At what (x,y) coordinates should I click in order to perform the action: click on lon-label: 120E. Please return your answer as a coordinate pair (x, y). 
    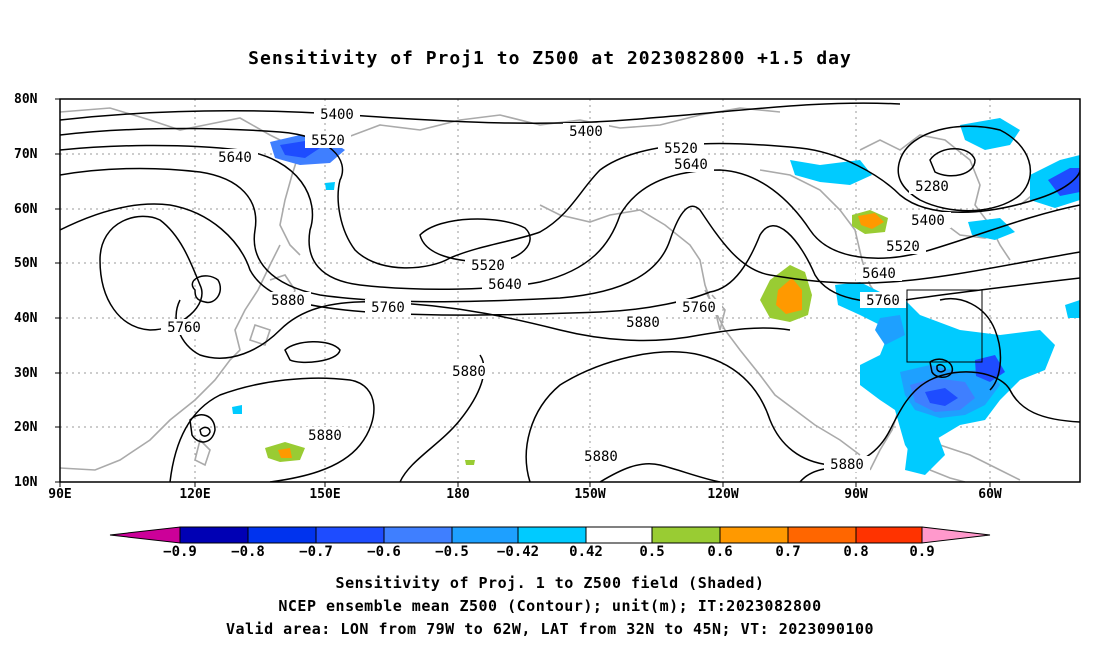
    Looking at the image, I should click on (195, 494).